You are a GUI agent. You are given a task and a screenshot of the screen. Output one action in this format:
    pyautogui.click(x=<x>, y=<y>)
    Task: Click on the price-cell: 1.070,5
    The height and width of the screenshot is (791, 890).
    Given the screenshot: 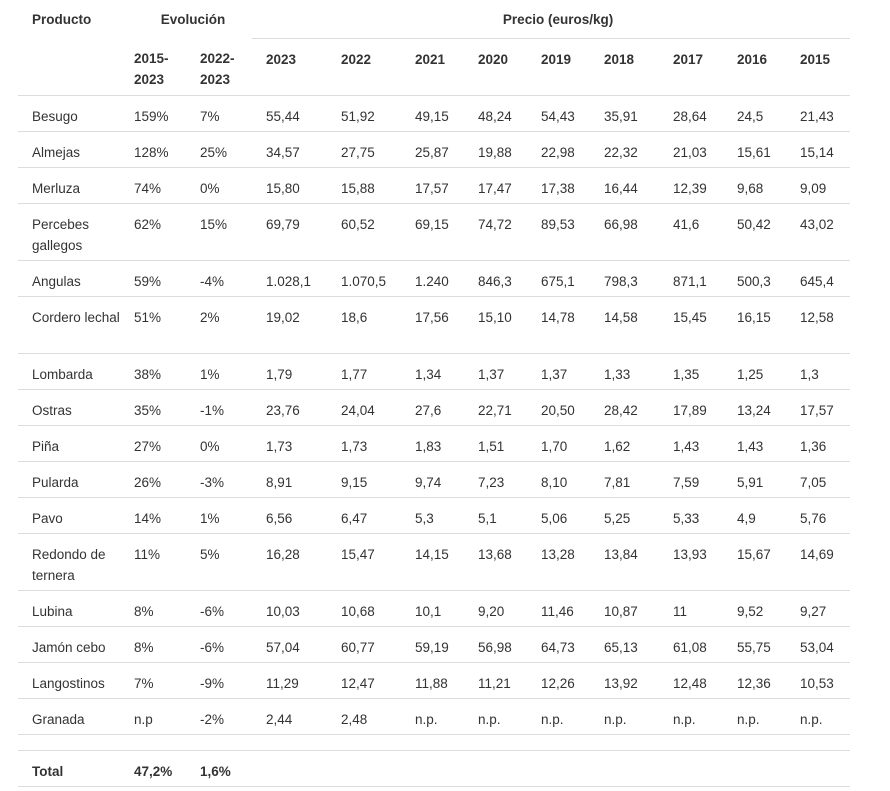 What is the action you would take?
    pyautogui.click(x=364, y=278)
    